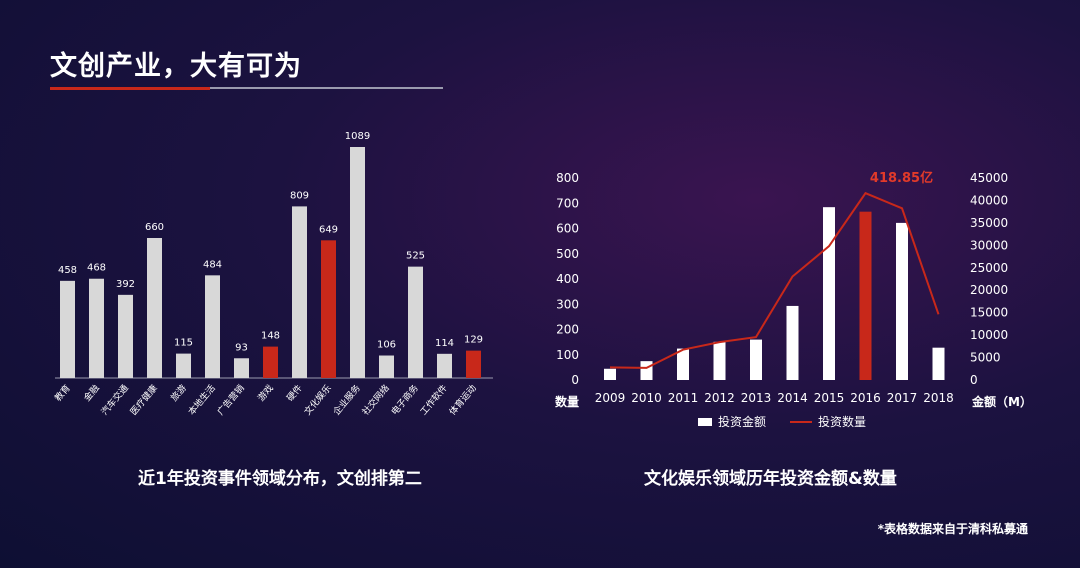  What do you see at coordinates (938, 398) in the screenshot?
I see `x-tick-2018: 2018` at bounding box center [938, 398].